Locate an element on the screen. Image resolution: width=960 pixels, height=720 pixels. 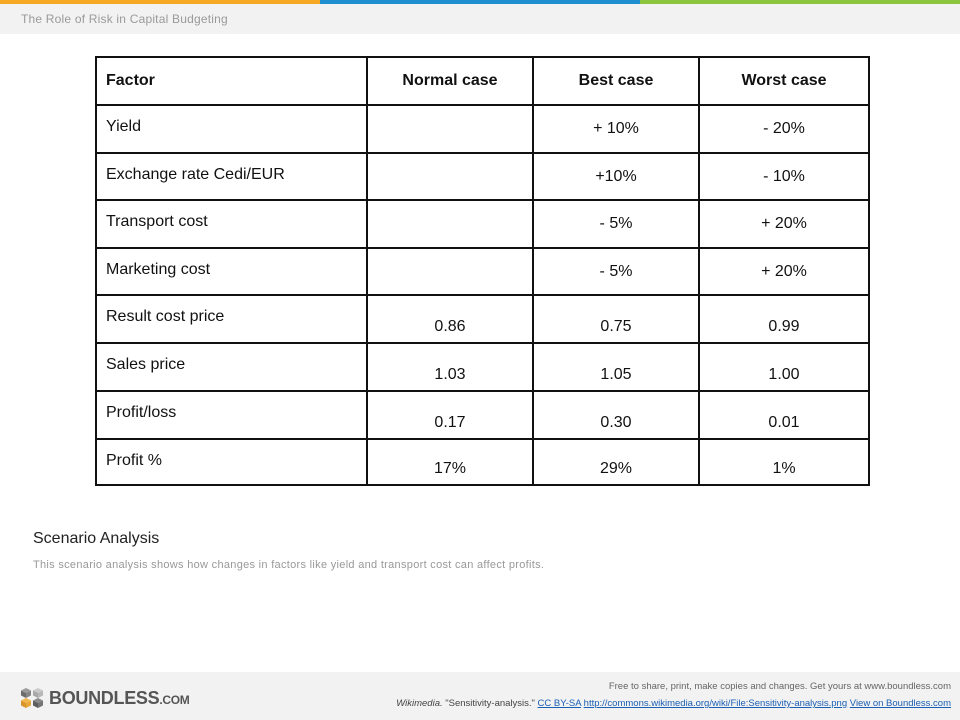
table-row: Exchange rate Cedi/EUR +10% - 10% is located at coordinates (482, 176).